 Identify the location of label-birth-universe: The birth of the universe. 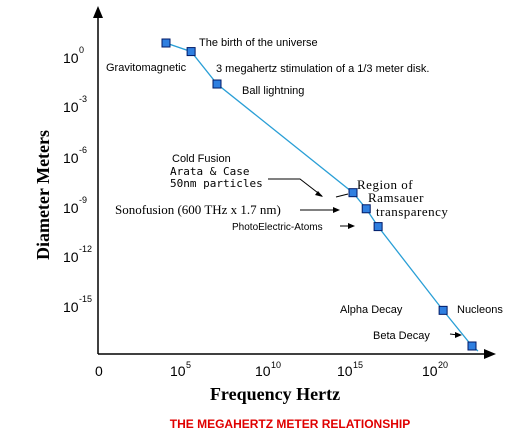
(258, 43).